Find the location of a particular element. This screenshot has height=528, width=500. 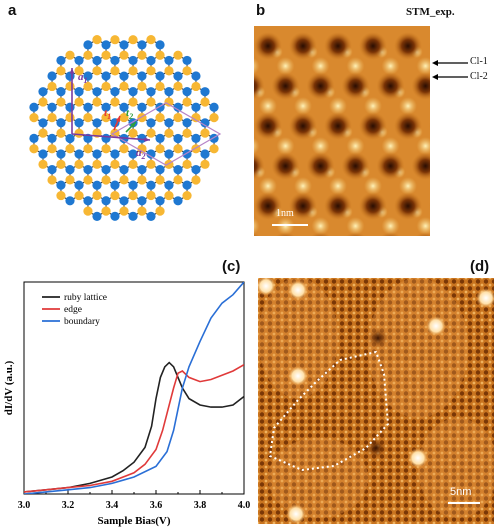

scalebar-d-label: 5nm is located at coordinates (461, 492).